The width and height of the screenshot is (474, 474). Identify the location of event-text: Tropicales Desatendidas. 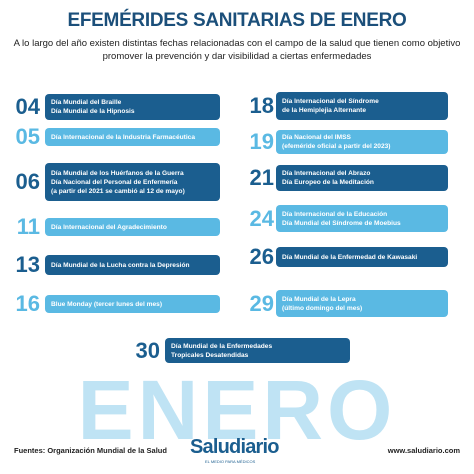
(210, 355).